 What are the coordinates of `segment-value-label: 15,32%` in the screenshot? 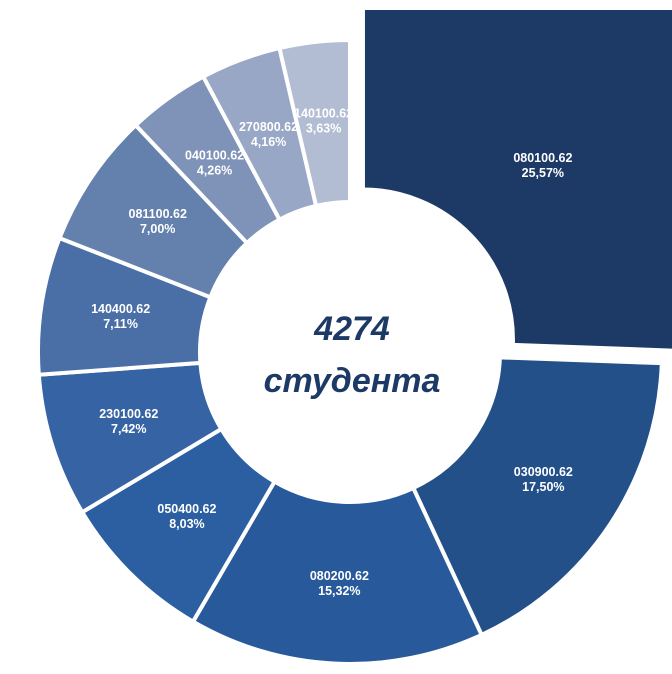 It's located at (339, 591).